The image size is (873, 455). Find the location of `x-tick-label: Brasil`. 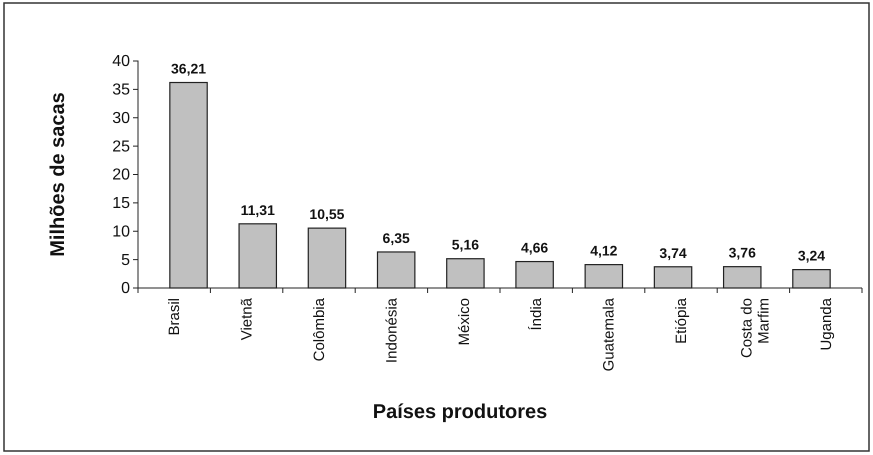

x-tick-label: Brasil is located at coordinates (175, 317).